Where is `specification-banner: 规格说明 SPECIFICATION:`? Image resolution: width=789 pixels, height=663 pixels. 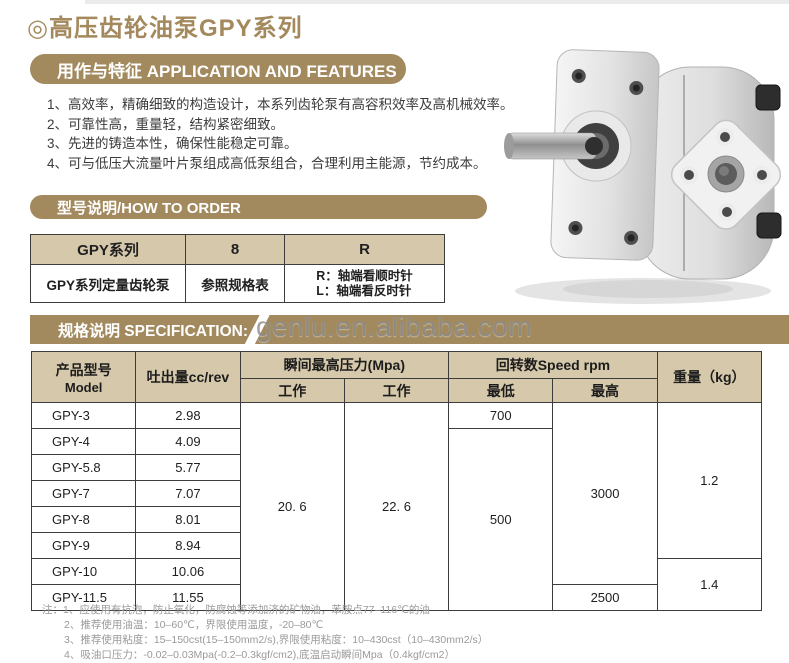
specification-banner: 规格说明 SPECIFICATION: is located at coordinates (409, 329).